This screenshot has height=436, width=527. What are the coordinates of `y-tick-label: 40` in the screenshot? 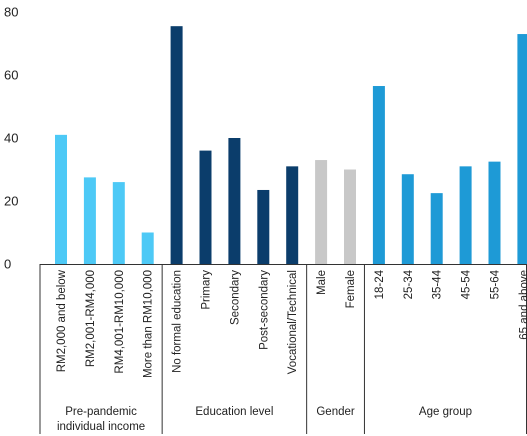 It's located at (11, 138).